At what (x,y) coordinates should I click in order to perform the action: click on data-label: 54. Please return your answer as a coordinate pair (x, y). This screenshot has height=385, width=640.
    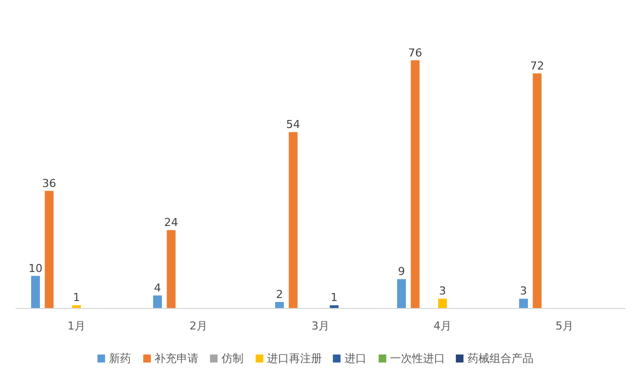
    Looking at the image, I should click on (293, 125).